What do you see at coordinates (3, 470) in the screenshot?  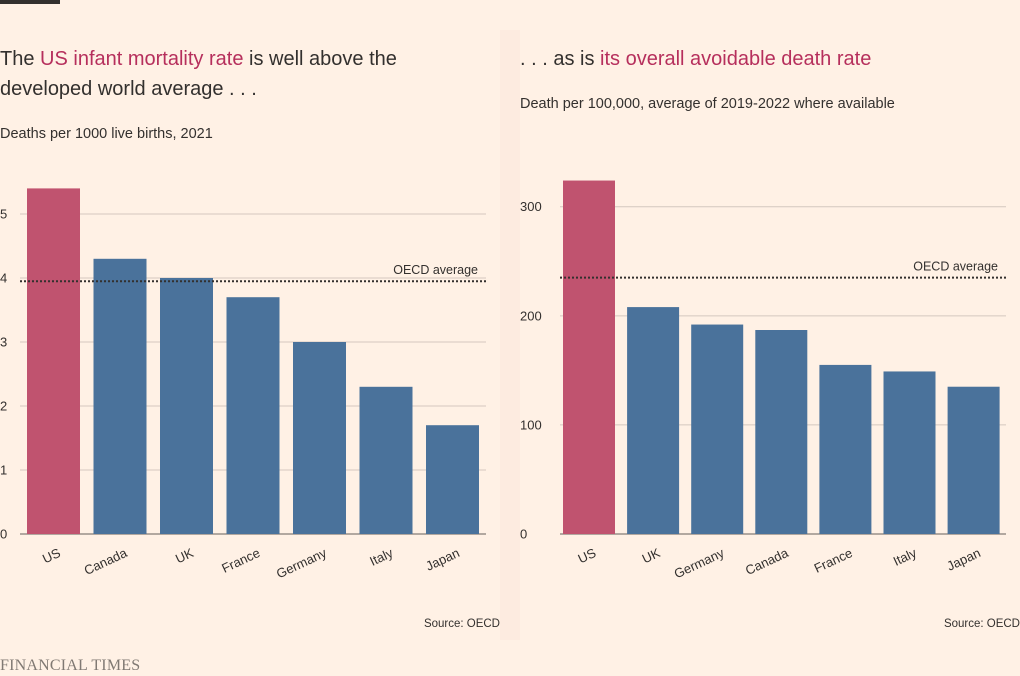 I see `y-tick-label: 1` at bounding box center [3, 470].